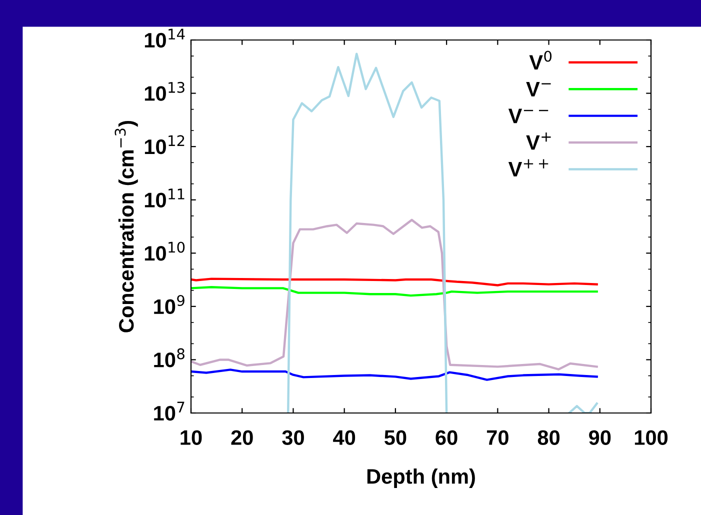  Describe the element at coordinates (528, 167) in the screenshot. I see `legend-label: V$^{++}$` at that location.